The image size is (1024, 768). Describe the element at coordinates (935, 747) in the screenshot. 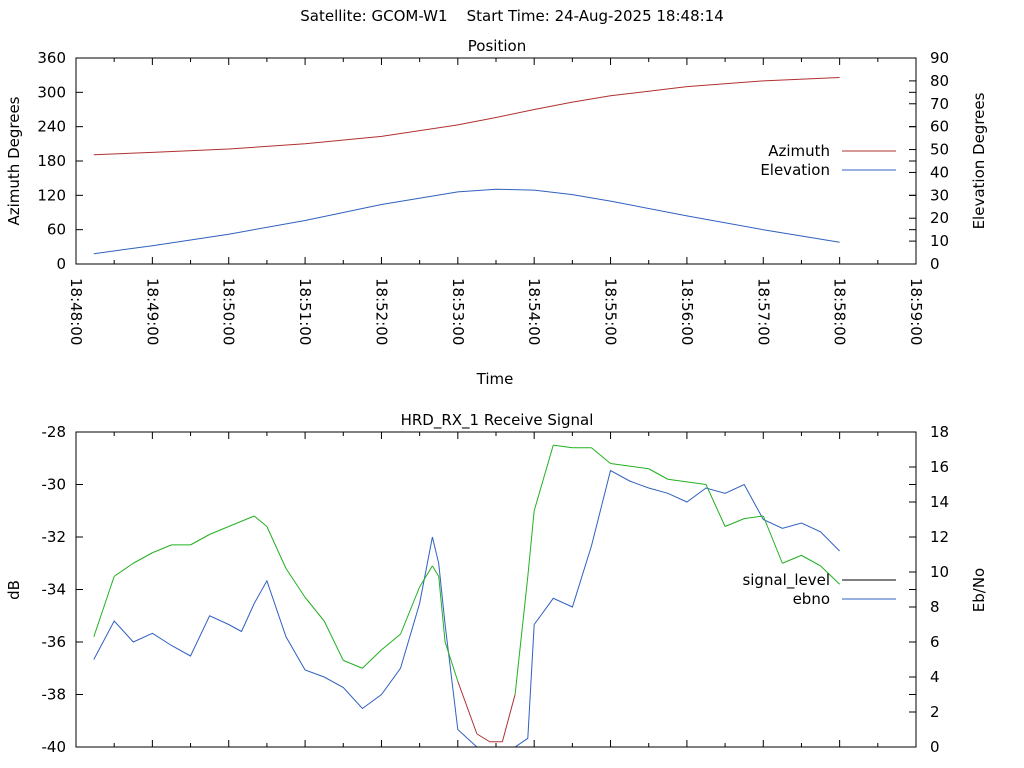

I see `receive-signal-y2-tick-label: 0` at that location.